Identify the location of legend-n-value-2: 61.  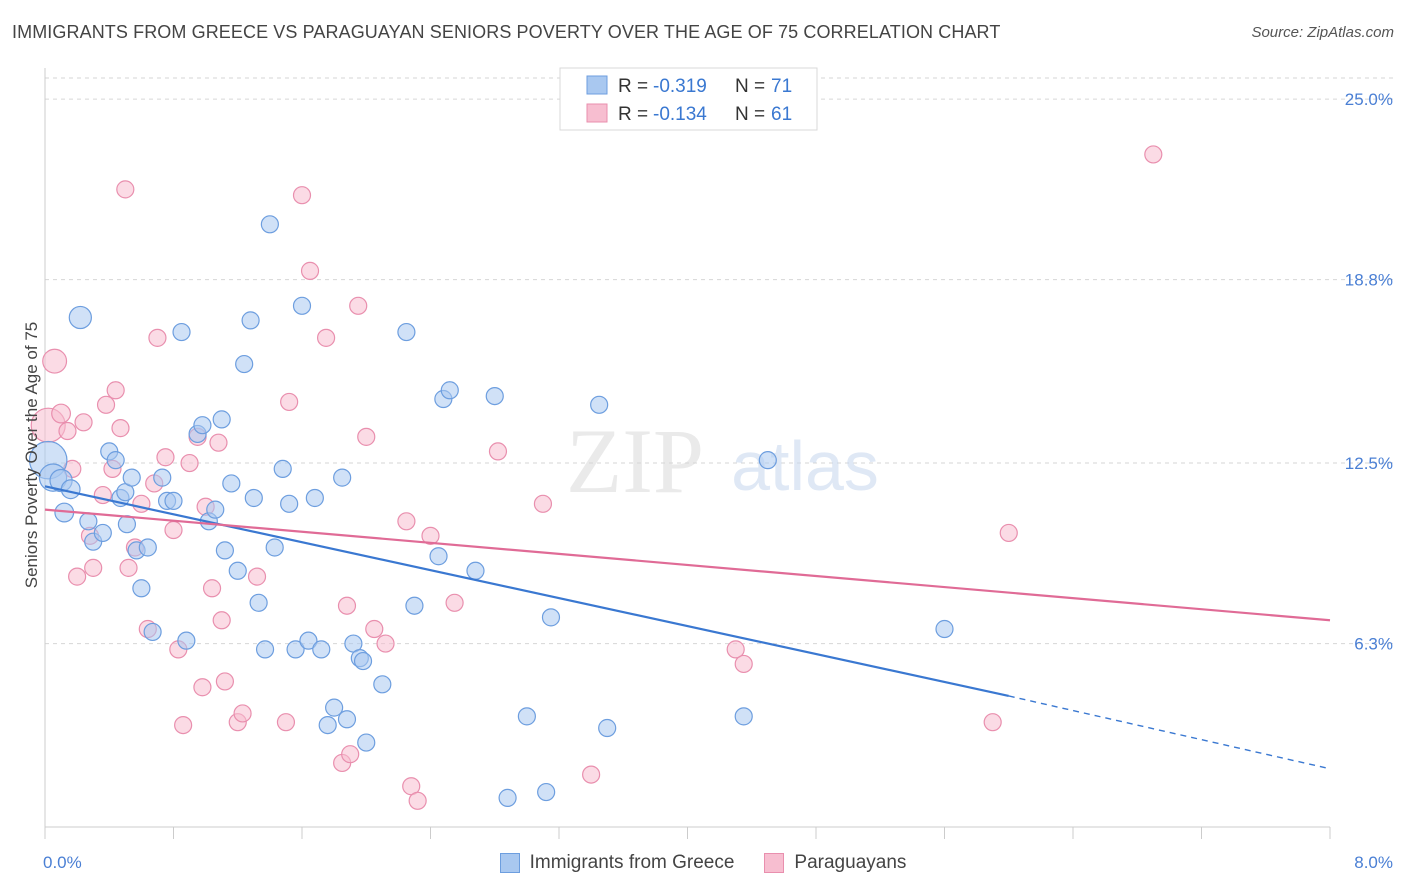
(781, 114).